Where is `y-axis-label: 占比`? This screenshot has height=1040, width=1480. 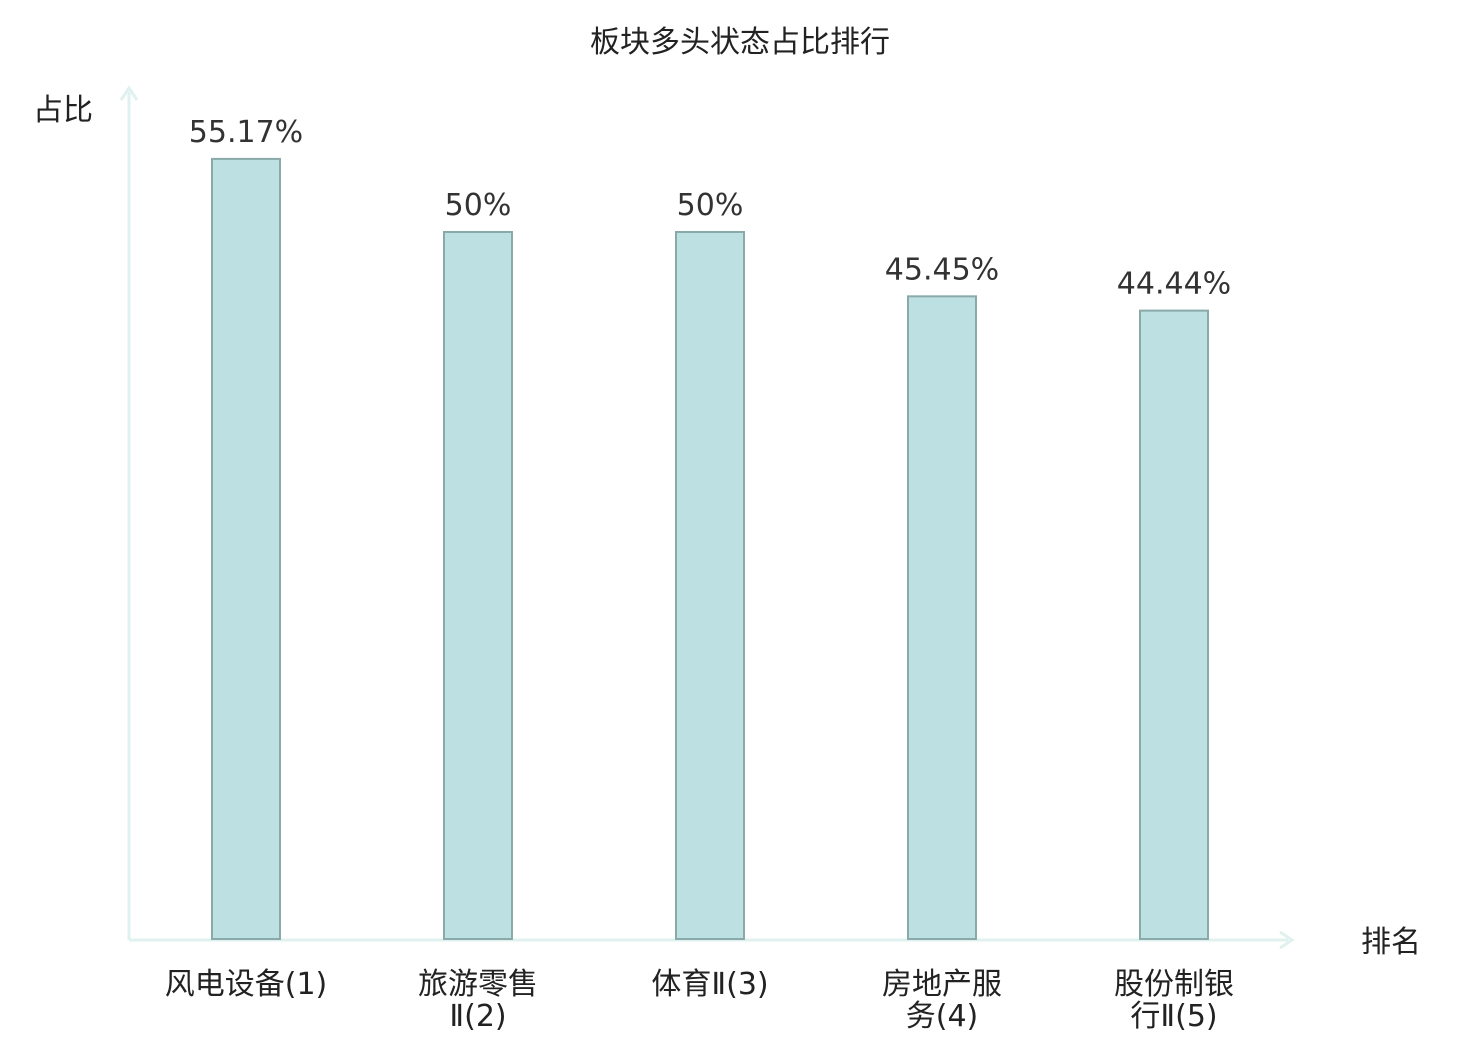
y-axis-label: 占比 is located at coordinates (63, 110).